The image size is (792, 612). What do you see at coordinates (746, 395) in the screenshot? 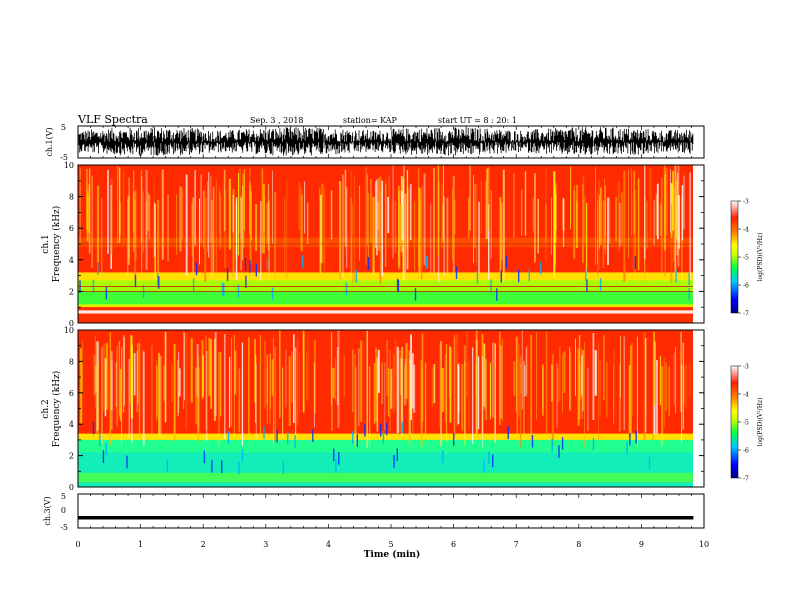
I see `ch2-colorbar-tick-label-1: -4` at bounding box center [746, 395].